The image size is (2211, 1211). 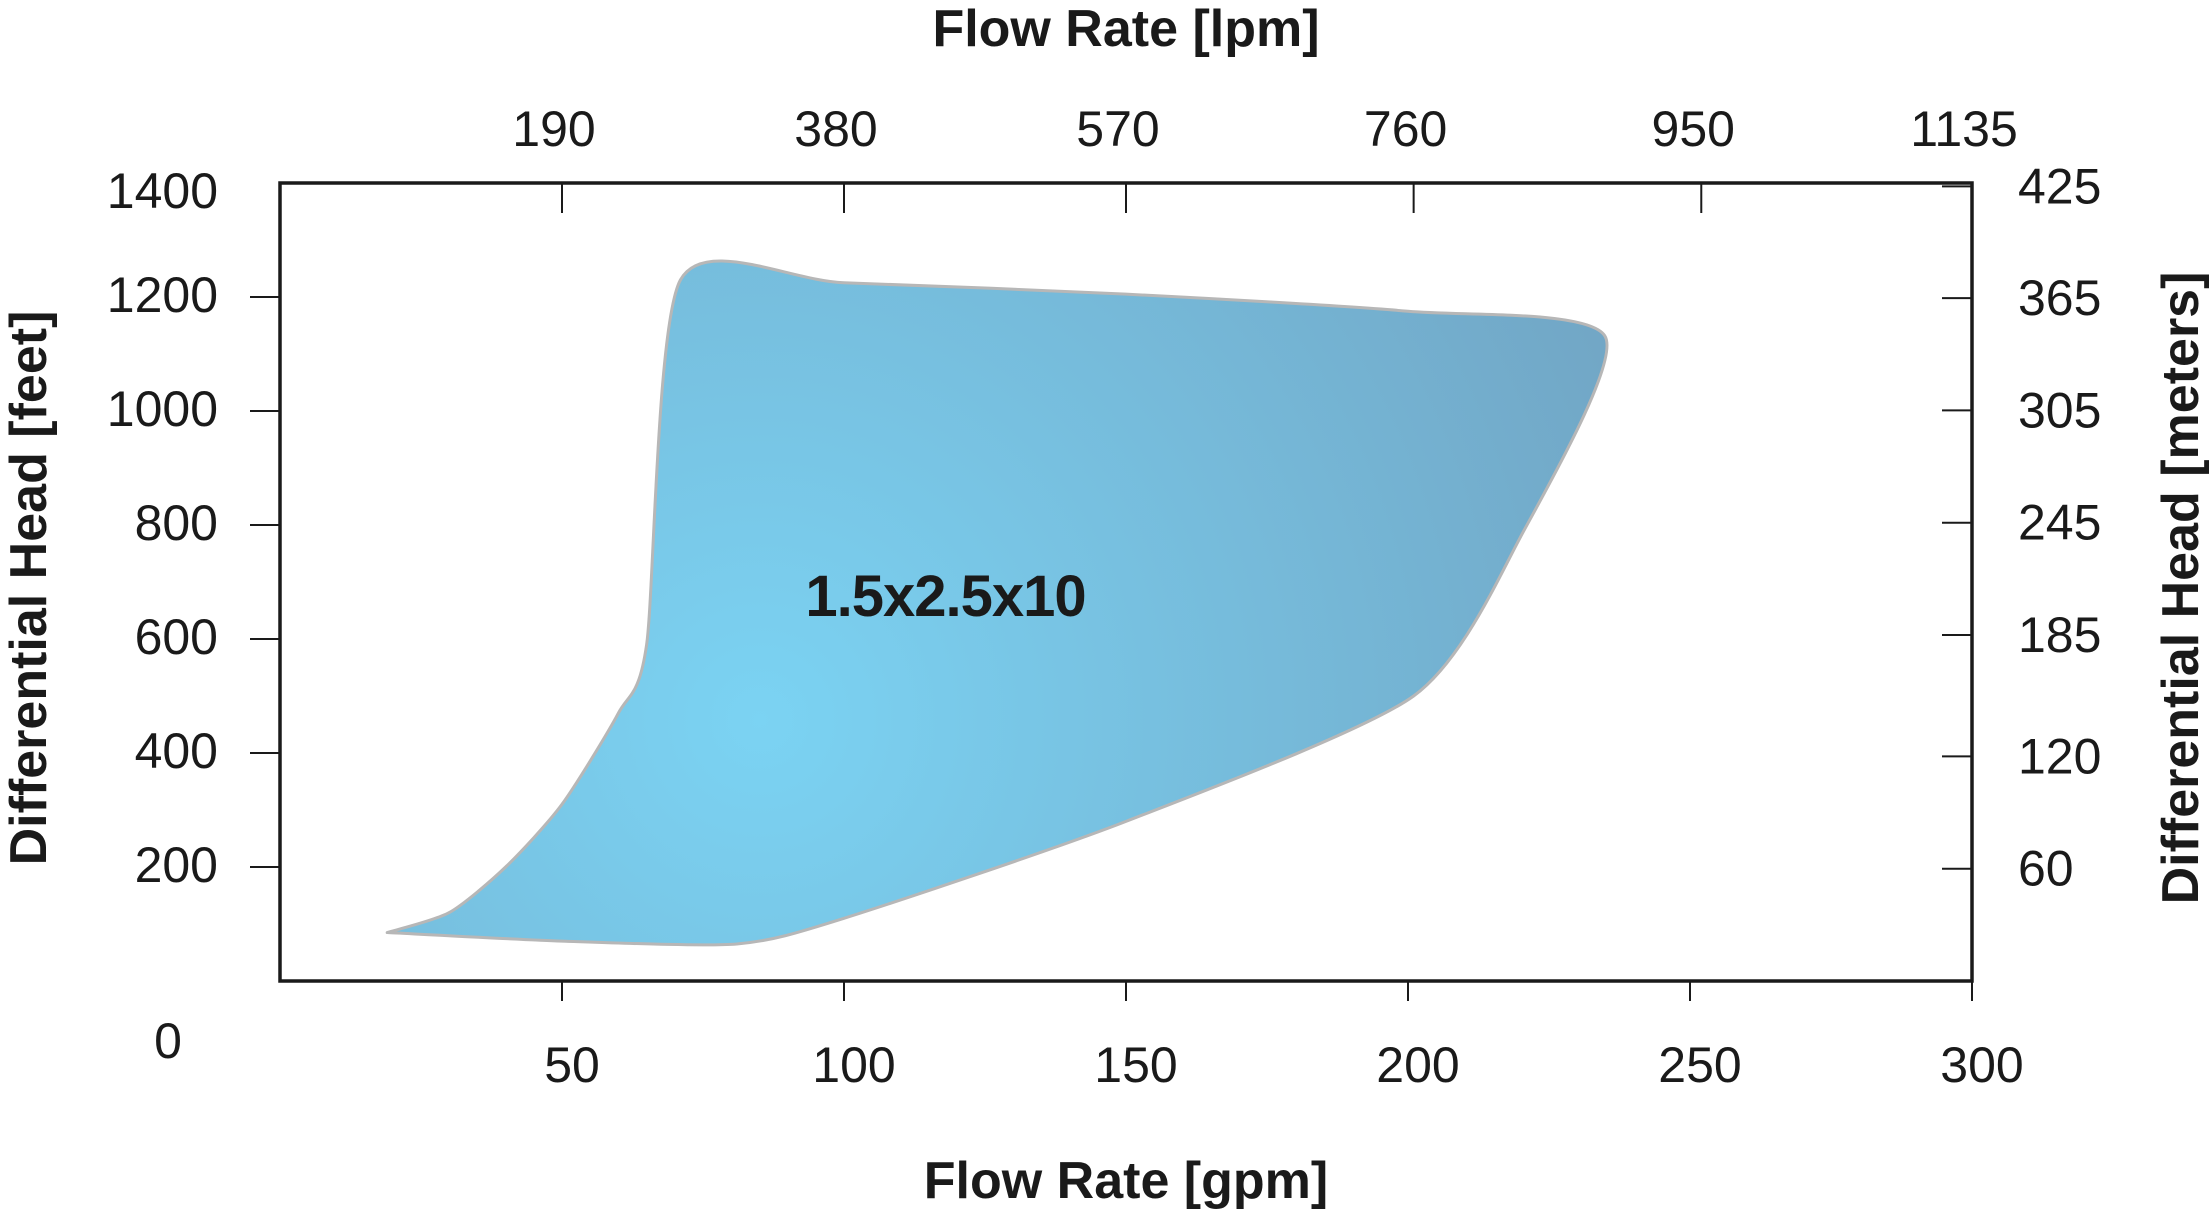 I want to click on top-tick-label: 950, so click(x=1693, y=129).